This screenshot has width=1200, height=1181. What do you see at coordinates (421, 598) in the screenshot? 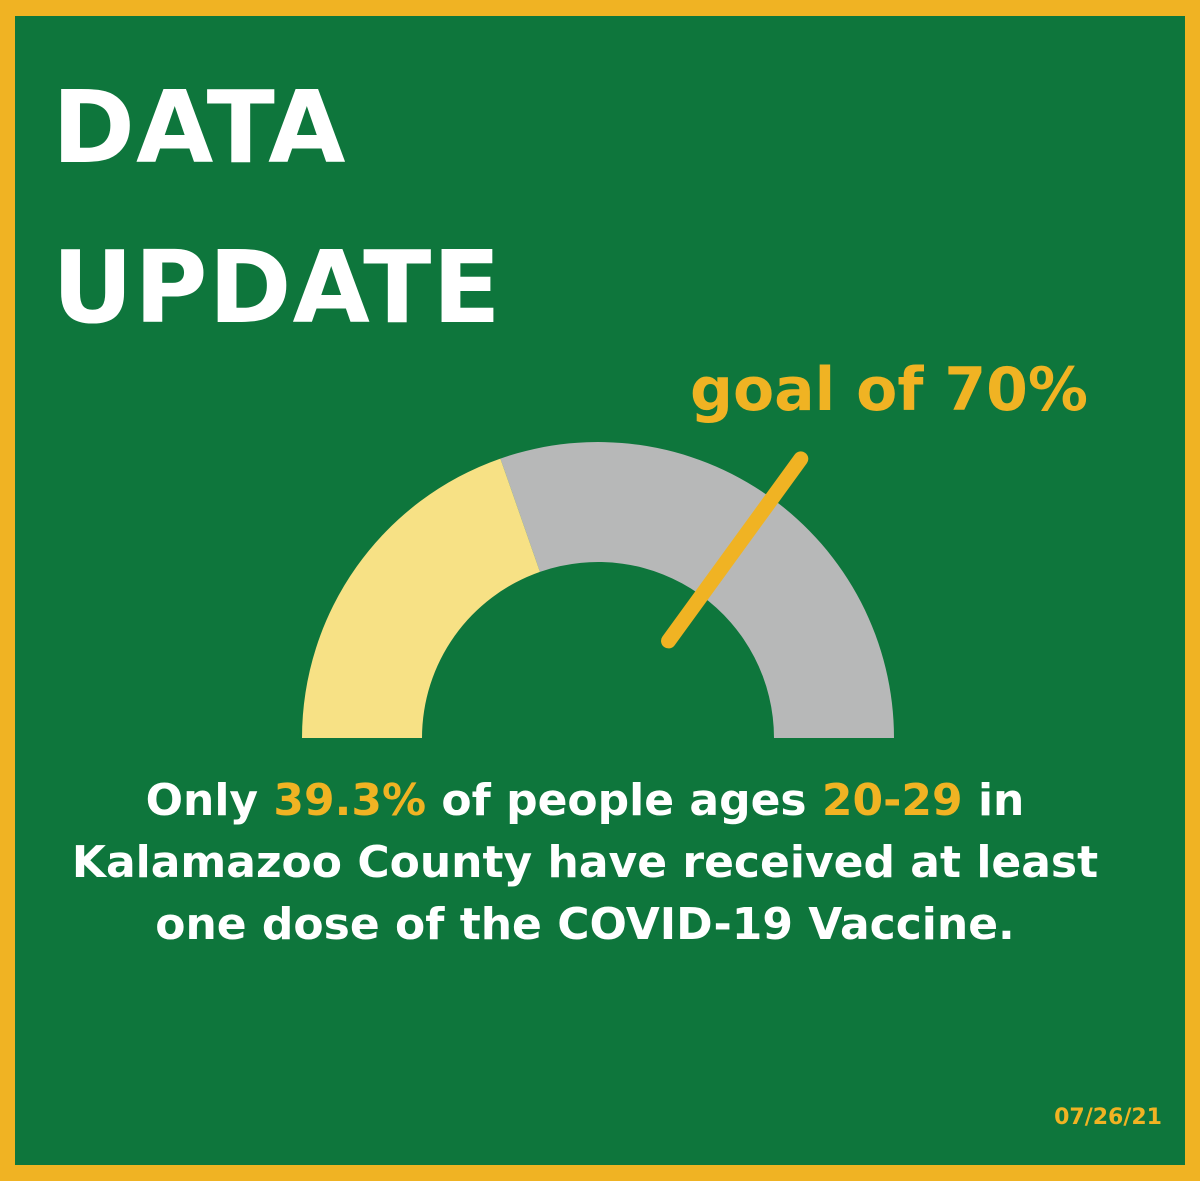
I see `gauge-arc-filled` at bounding box center [421, 598].